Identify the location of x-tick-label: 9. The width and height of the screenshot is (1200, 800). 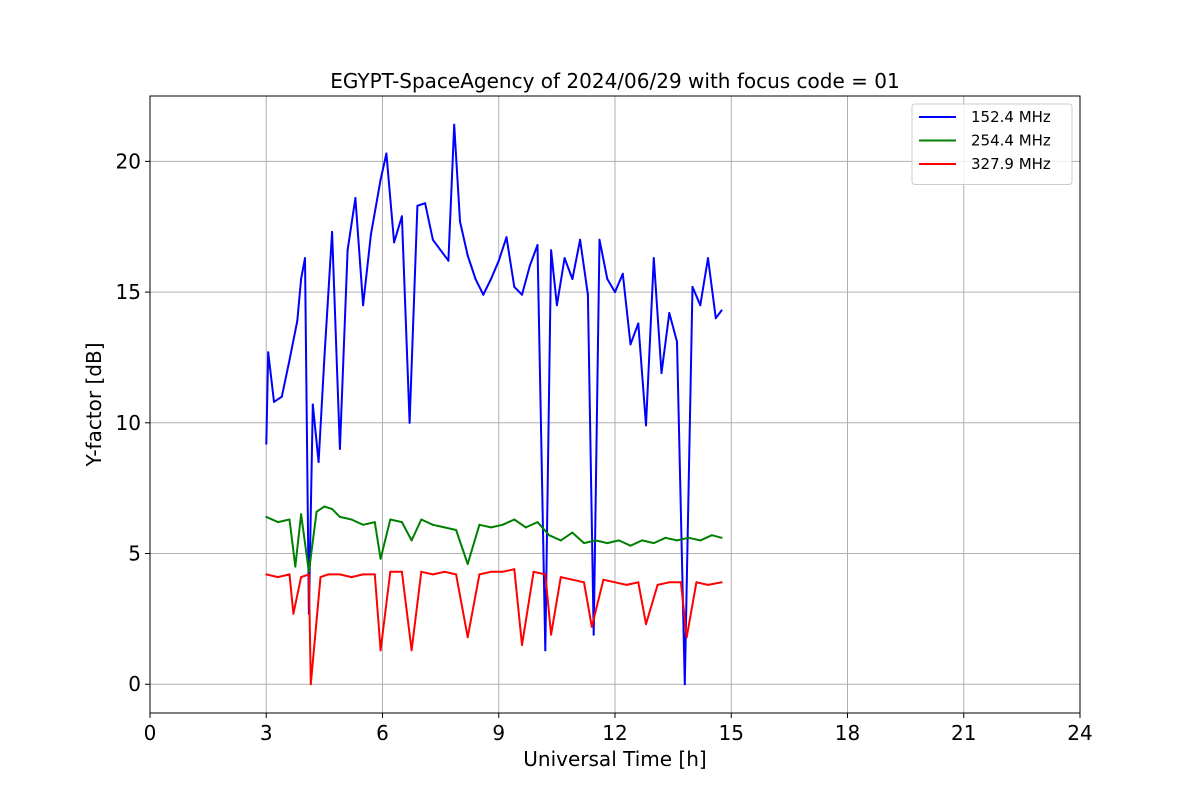
(498, 733).